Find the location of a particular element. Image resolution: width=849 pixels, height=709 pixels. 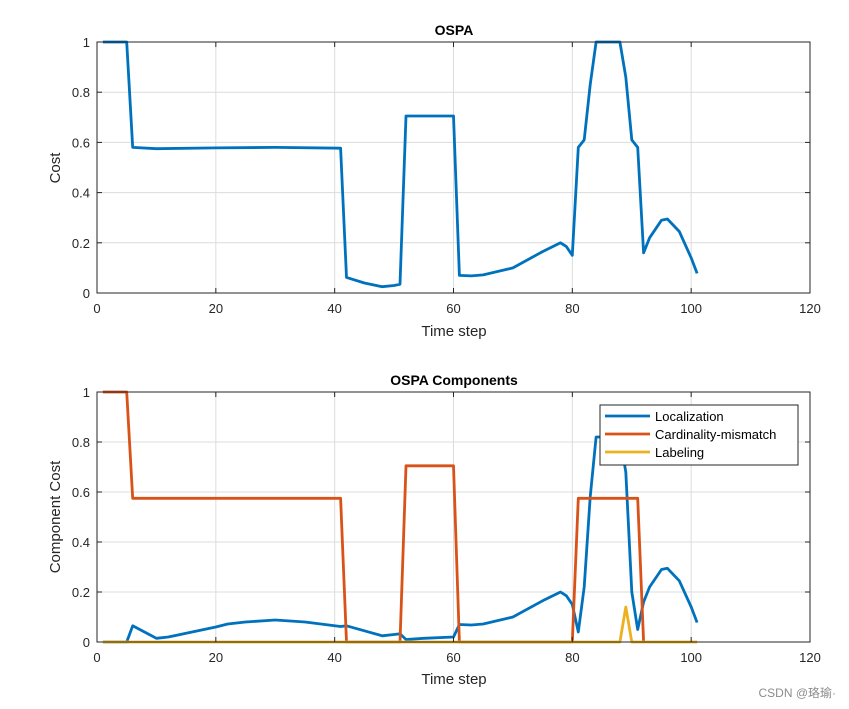

chart-title: OSPA is located at coordinates (454, 30).